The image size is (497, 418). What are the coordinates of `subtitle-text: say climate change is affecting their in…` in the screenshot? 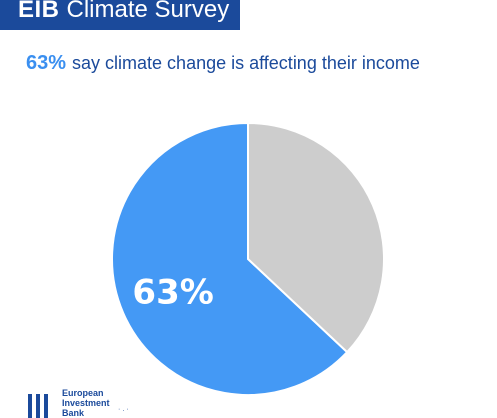 It's located at (246, 63).